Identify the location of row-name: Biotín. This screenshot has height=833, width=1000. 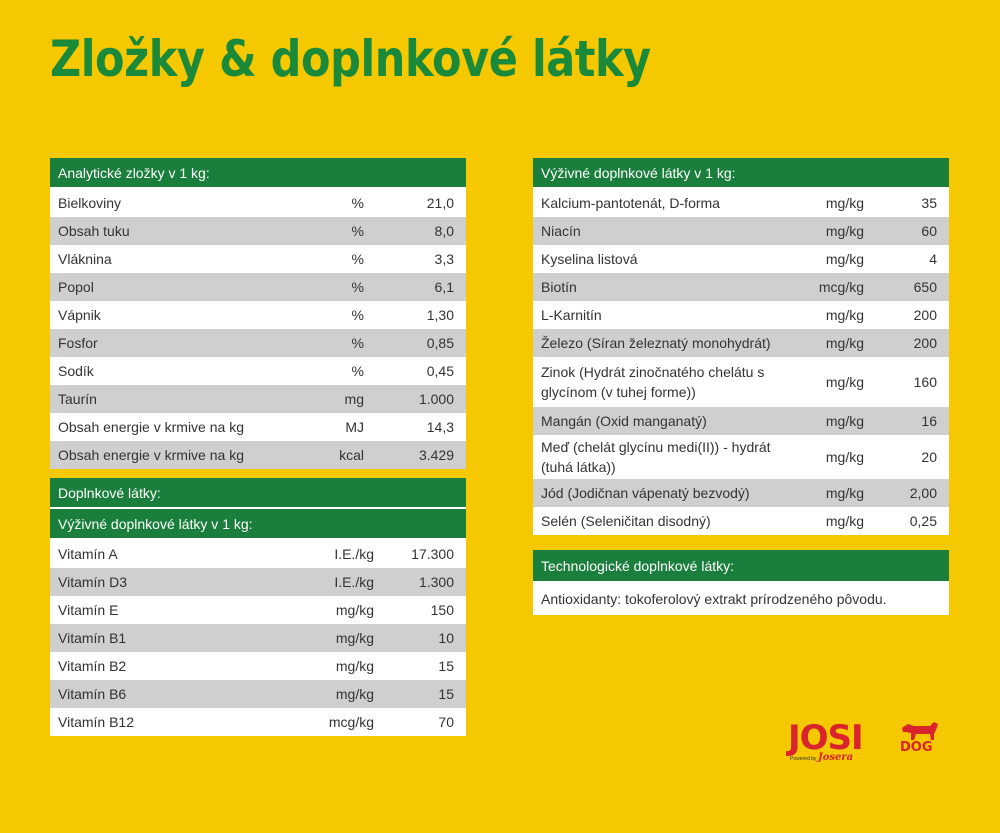
(559, 287).